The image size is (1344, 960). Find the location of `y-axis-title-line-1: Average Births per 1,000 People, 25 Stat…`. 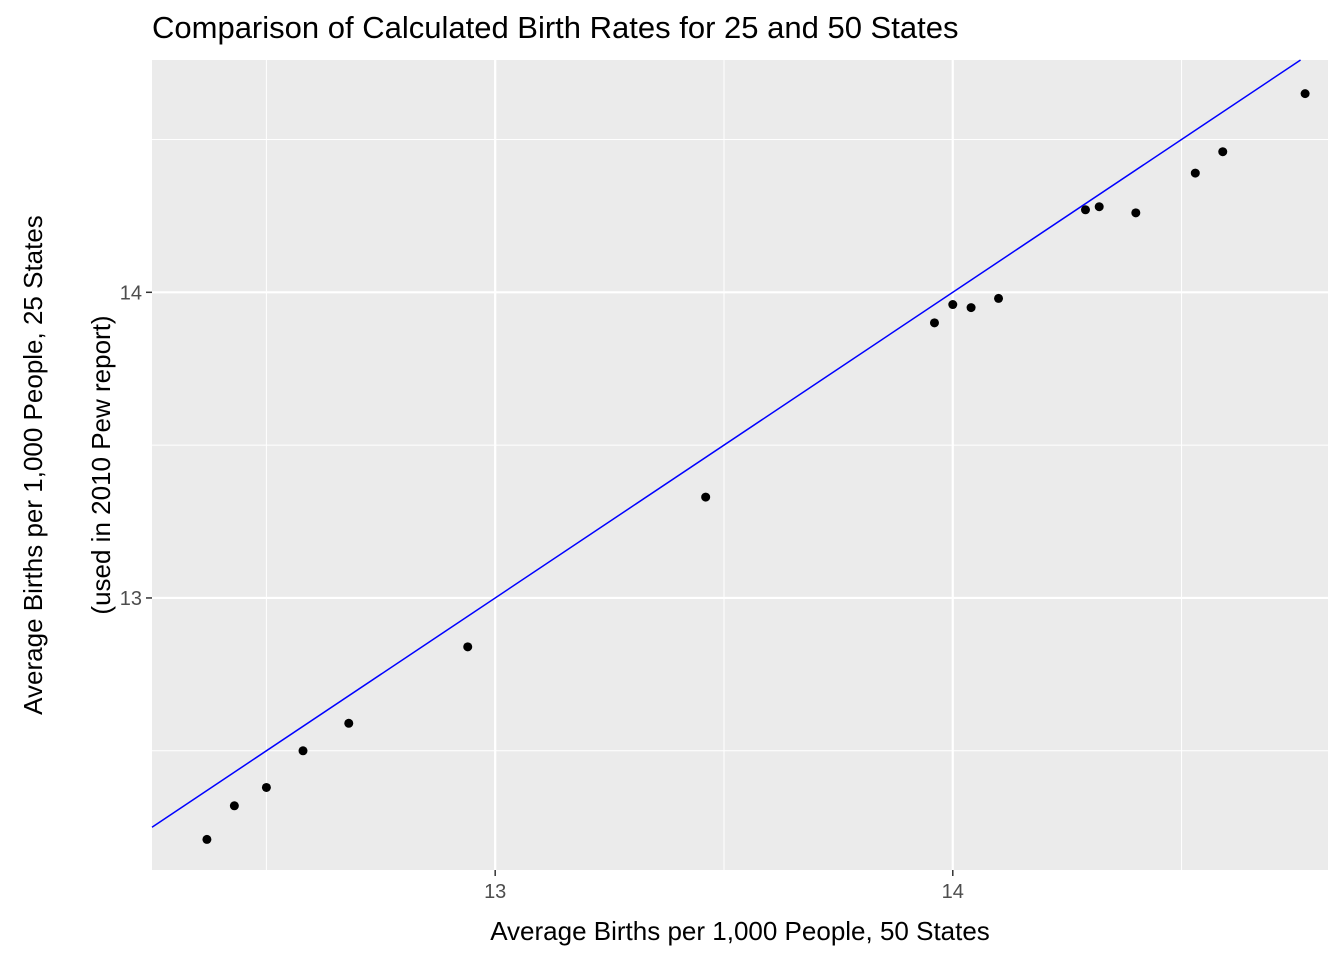

y-axis-title-line-1: Average Births per 1,000 People, 25 Stat… is located at coordinates (33, 465).